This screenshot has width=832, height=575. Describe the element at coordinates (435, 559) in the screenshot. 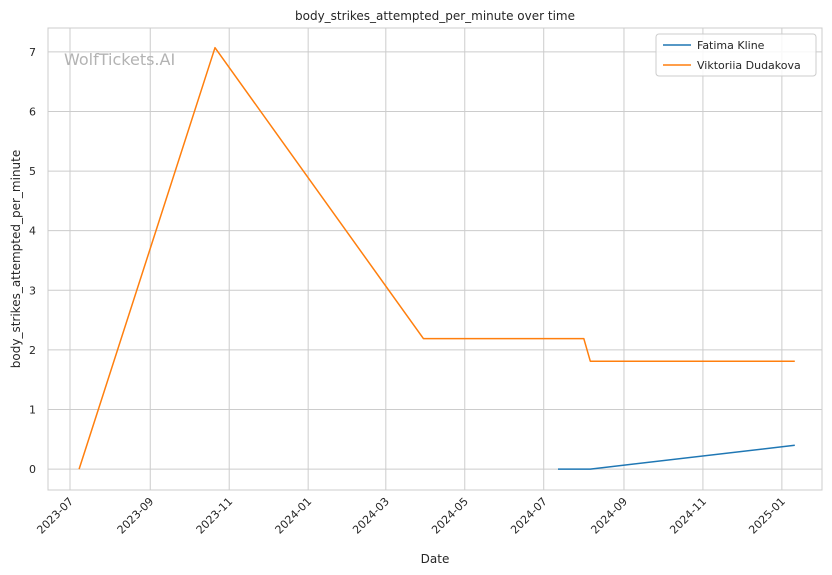

I see `x-axis-label: Date` at that location.